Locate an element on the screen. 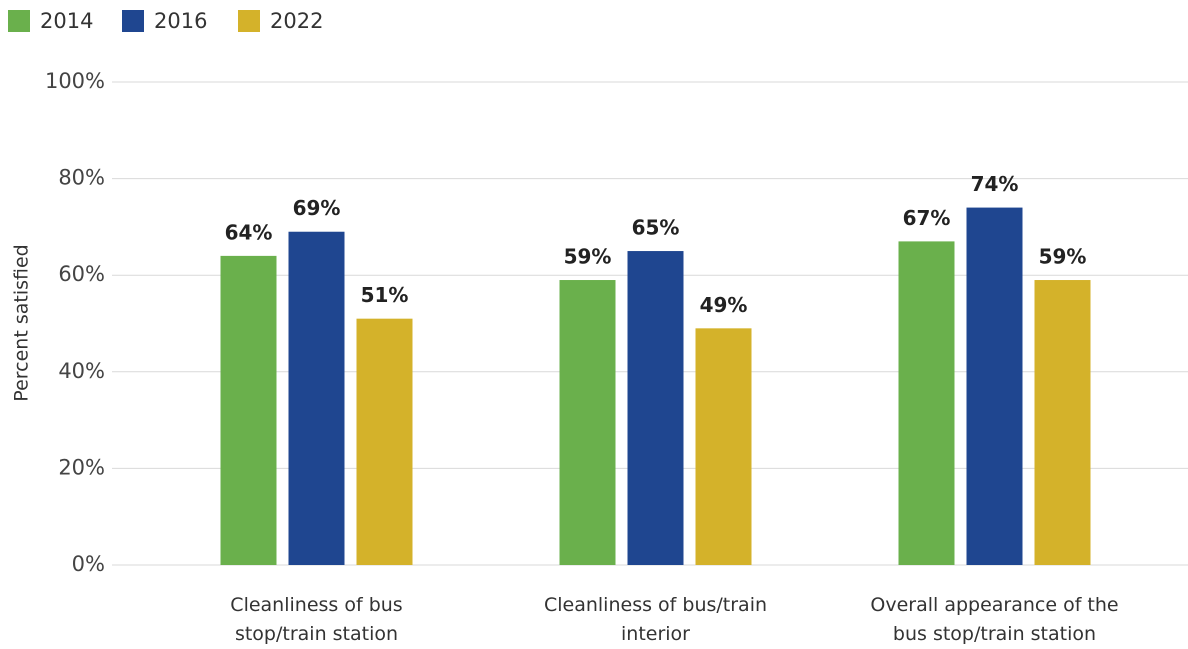  legend-label: 2022 is located at coordinates (296, 21).